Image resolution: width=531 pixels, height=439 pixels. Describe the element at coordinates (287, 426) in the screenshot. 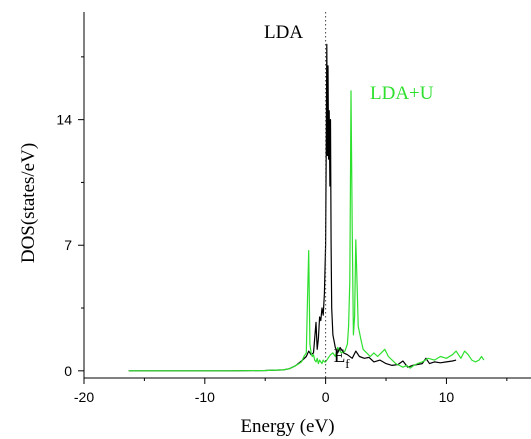

I see `x-axis-label: Energy (eV)` at that location.